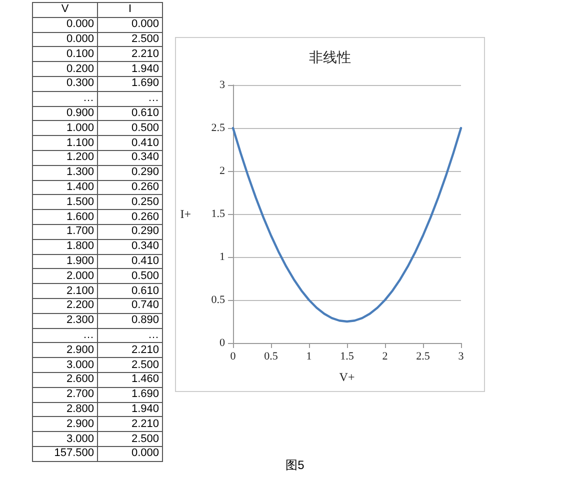 The height and width of the screenshot is (478, 580). Describe the element at coordinates (385, 356) in the screenshot. I see `x-tick-label: 2` at that location.